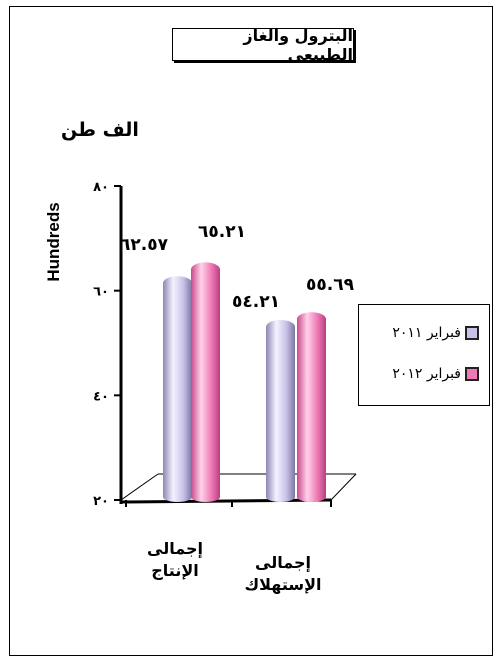 Image resolution: width=504 pixels, height=669 pixels. What do you see at coordinates (175, 560) in the screenshot?
I see `category-label-production: إجمالى الإنتاج` at bounding box center [175, 560].